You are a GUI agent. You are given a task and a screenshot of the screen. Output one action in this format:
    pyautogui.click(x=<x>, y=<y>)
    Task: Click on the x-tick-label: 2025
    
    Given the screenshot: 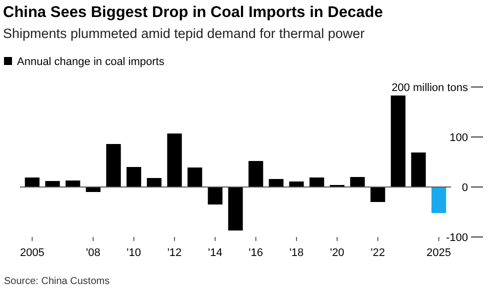 What is the action you would take?
    pyautogui.click(x=439, y=253)
    